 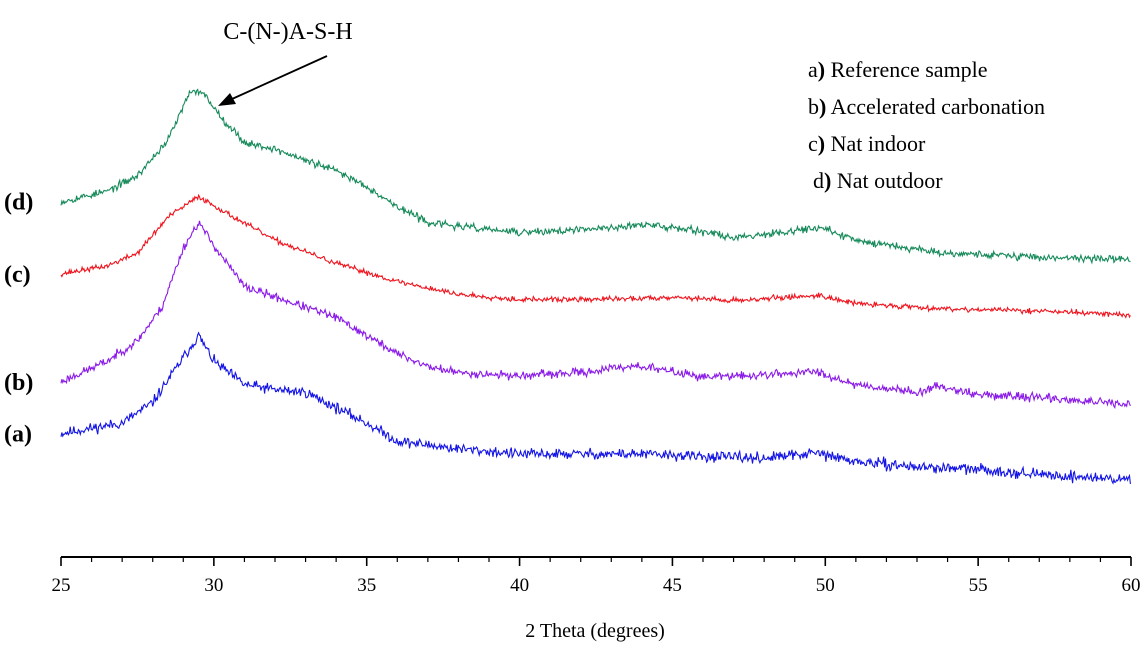 What do you see at coordinates (595, 631) in the screenshot?
I see `x-axis-title: 2 Theta (degrees)` at bounding box center [595, 631].